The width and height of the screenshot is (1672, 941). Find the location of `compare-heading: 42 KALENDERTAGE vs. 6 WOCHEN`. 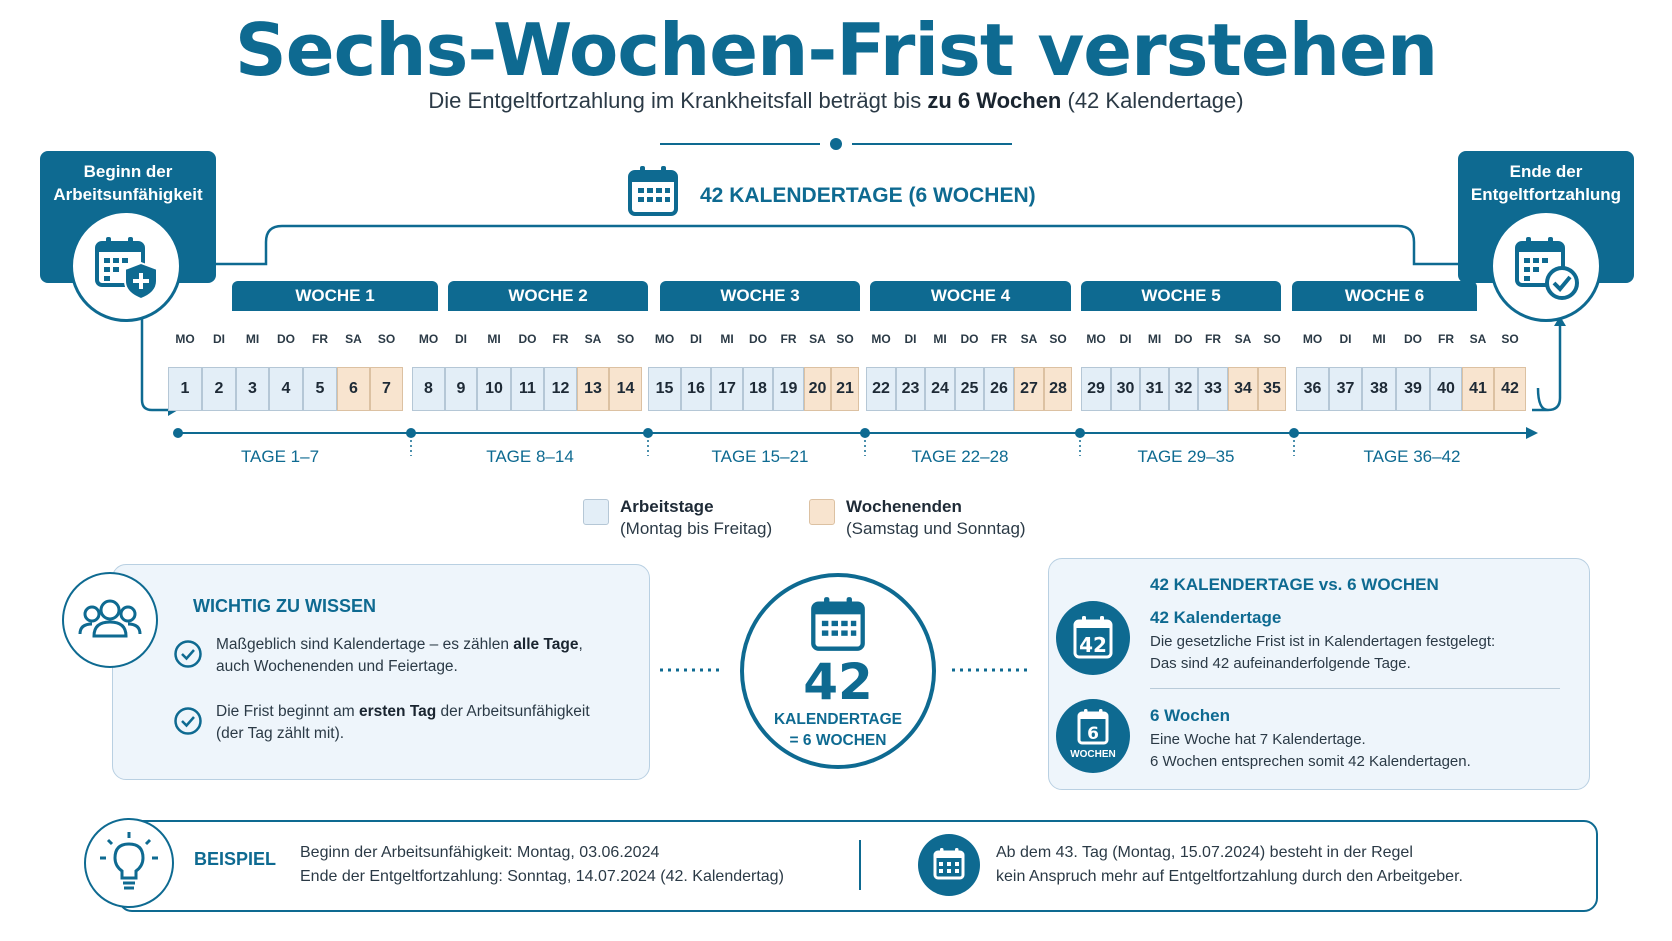

compare-heading: 42 KALENDERTAGE vs. 6 WOCHEN is located at coordinates (1294, 584).